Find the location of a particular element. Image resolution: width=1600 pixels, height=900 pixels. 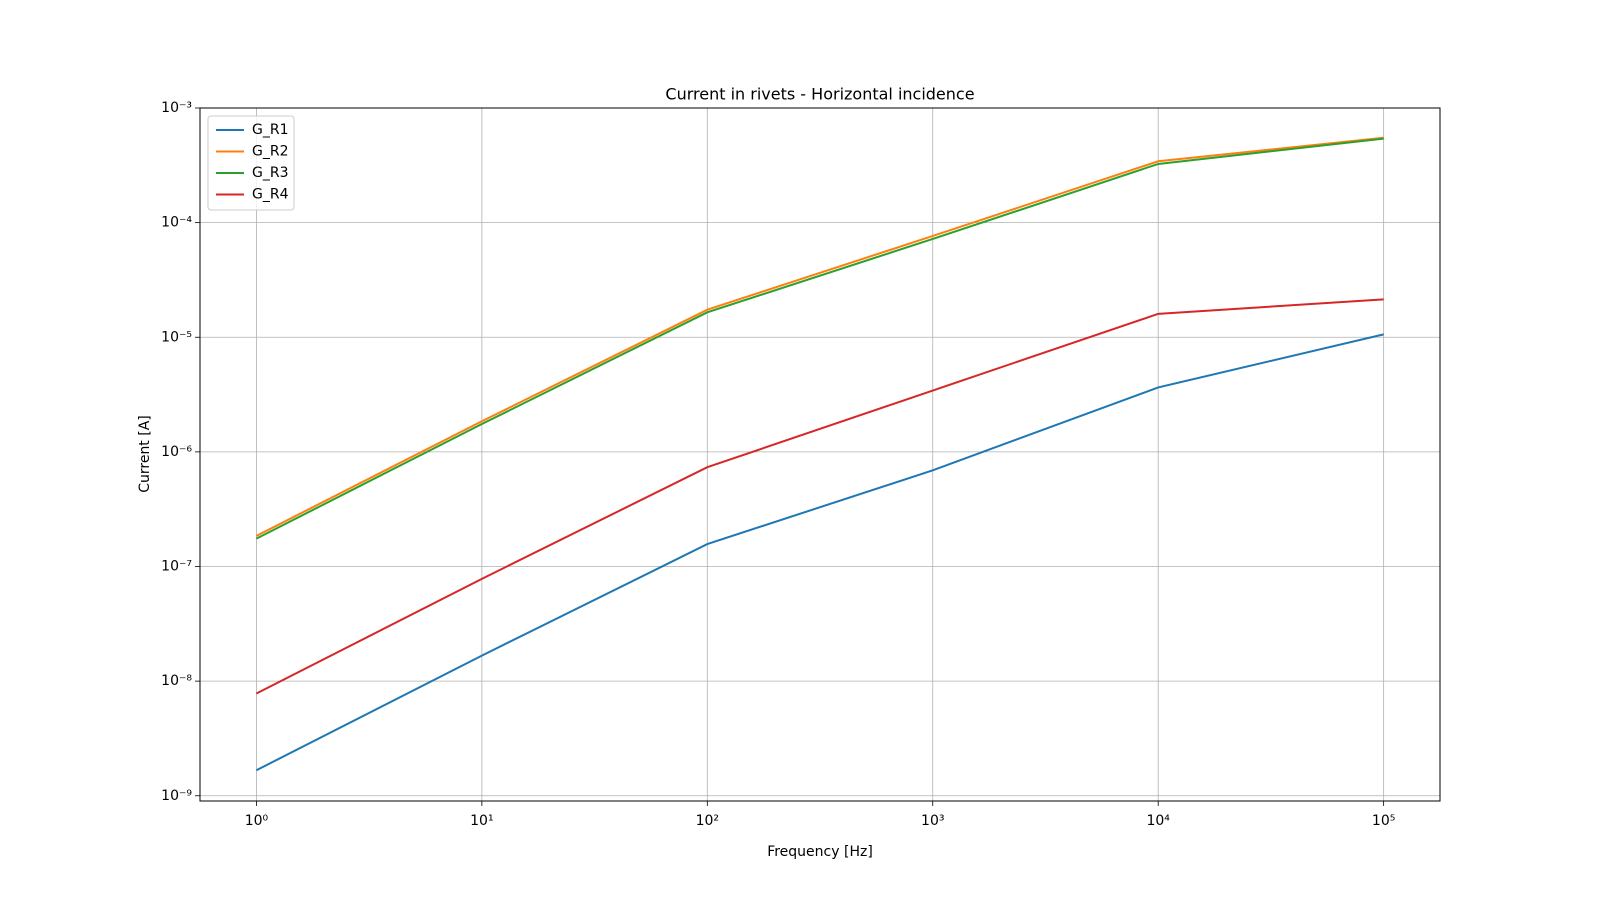

y-tick-label: 10⁻⁹ is located at coordinates (176, 796).